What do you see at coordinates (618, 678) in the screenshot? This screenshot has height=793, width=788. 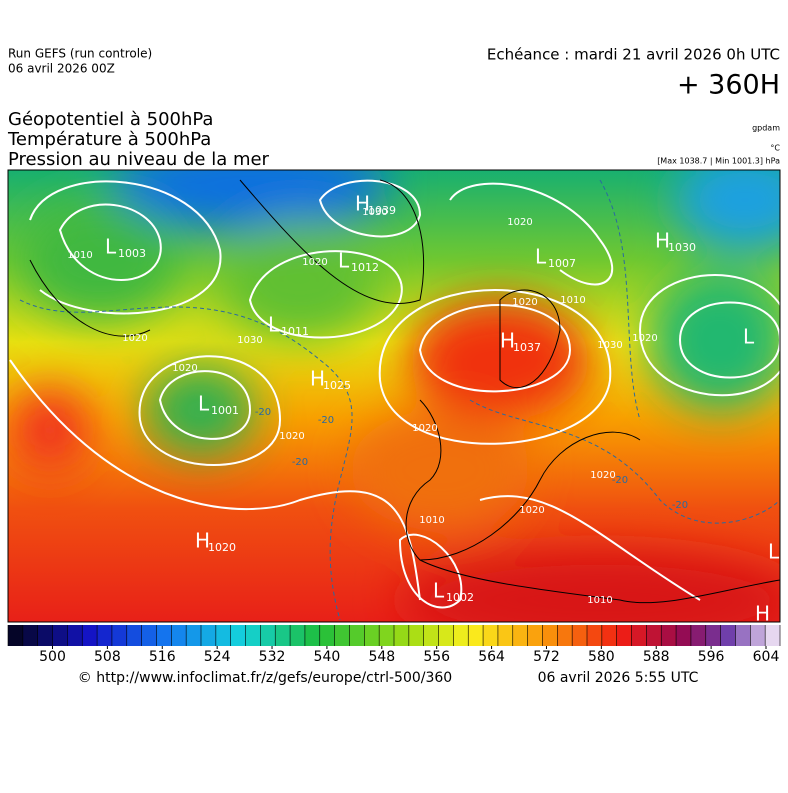 I see `generated: 06 avril 2026 5:55 UTC` at bounding box center [618, 678].